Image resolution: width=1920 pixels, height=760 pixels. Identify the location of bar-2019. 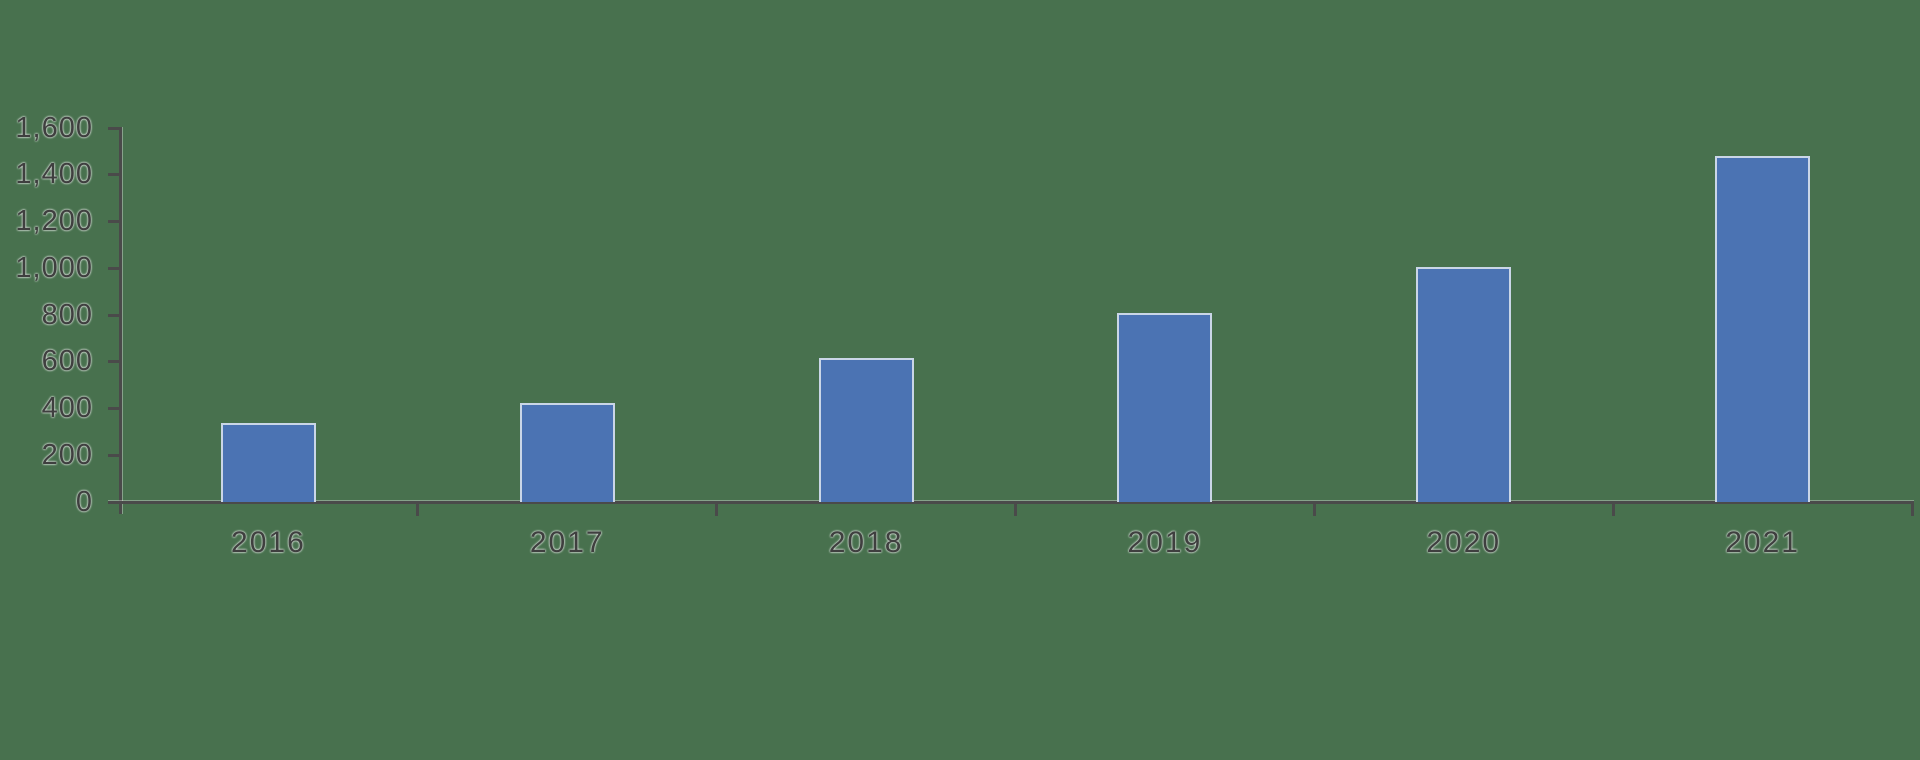
(1165, 407).